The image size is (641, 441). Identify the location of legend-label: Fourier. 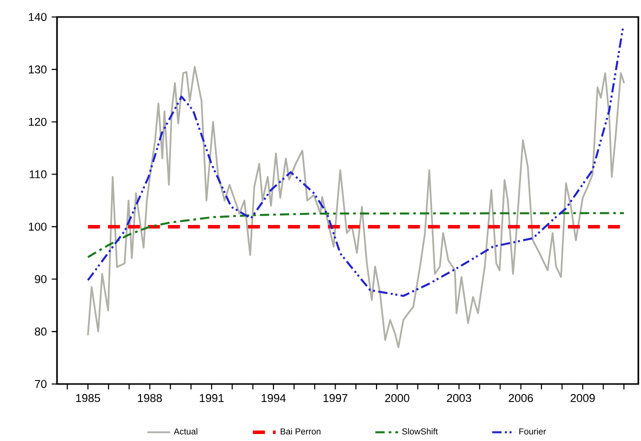
(532, 431).